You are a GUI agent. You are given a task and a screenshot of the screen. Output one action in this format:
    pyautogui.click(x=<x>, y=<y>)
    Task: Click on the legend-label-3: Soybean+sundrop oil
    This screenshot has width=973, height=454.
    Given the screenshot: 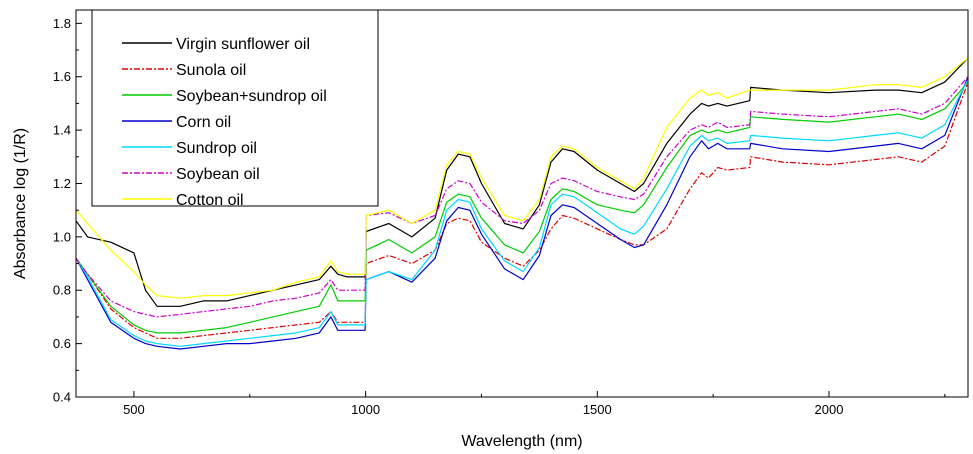 What is the action you would take?
    pyautogui.click(x=251, y=96)
    